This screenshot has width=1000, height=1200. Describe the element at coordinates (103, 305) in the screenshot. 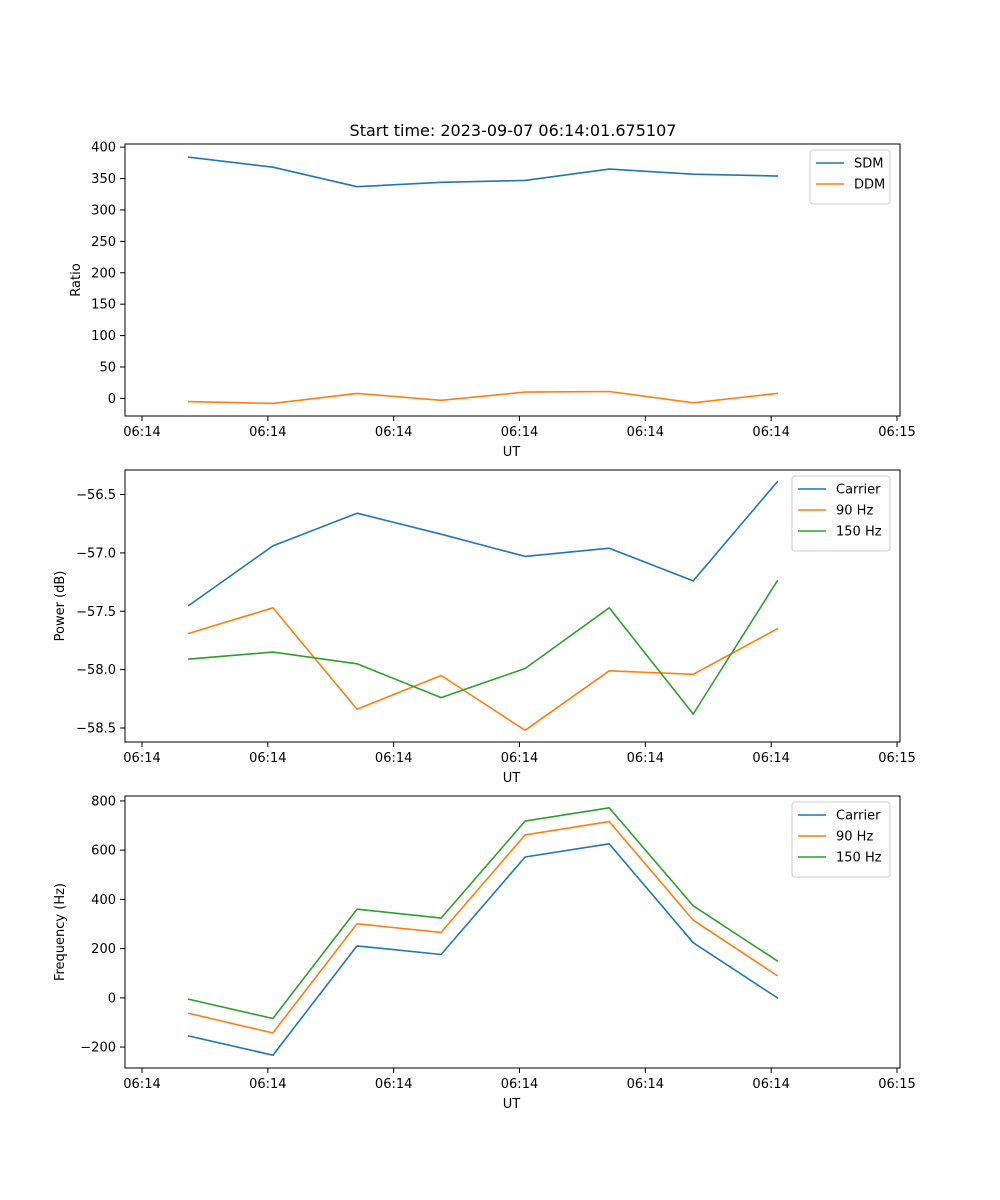

I see `y-tick-label: 150` at that location.